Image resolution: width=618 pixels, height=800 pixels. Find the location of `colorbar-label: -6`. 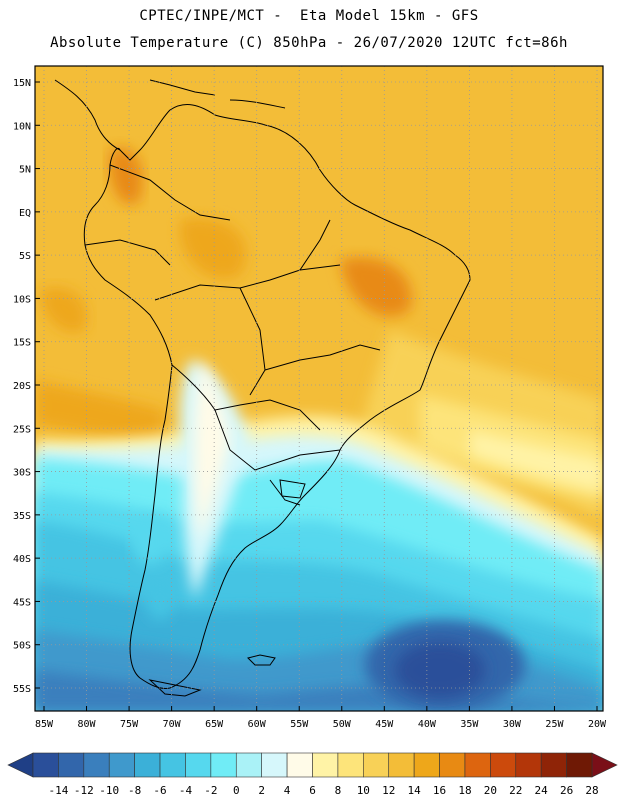

colorbar-label: -6 is located at coordinates (159, 790).